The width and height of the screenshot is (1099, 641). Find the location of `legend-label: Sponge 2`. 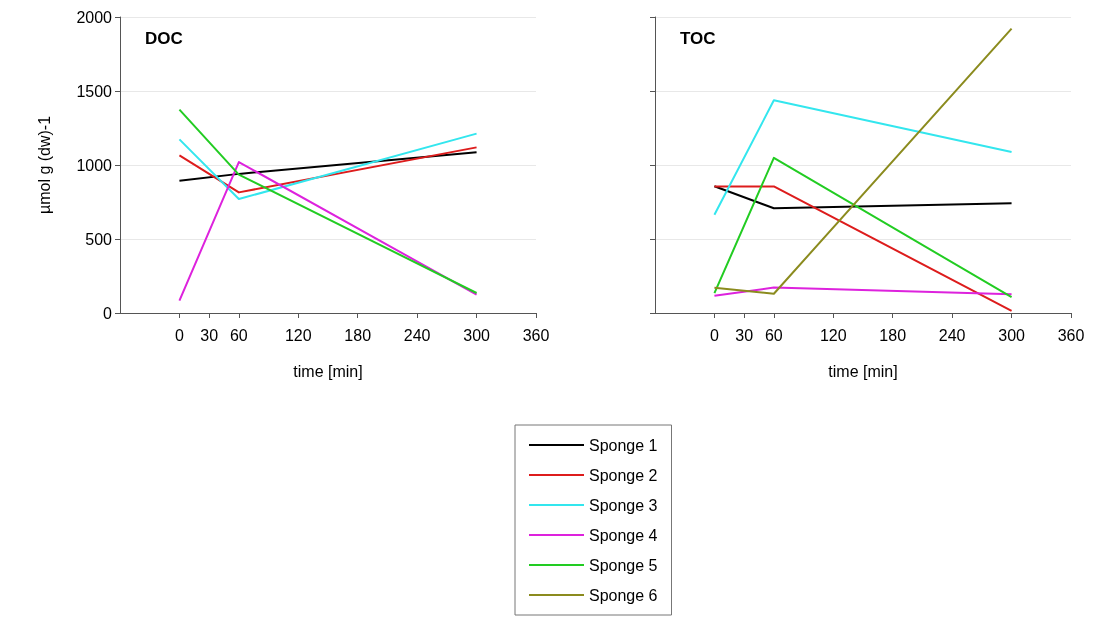

legend-label: Sponge 2 is located at coordinates (623, 475).